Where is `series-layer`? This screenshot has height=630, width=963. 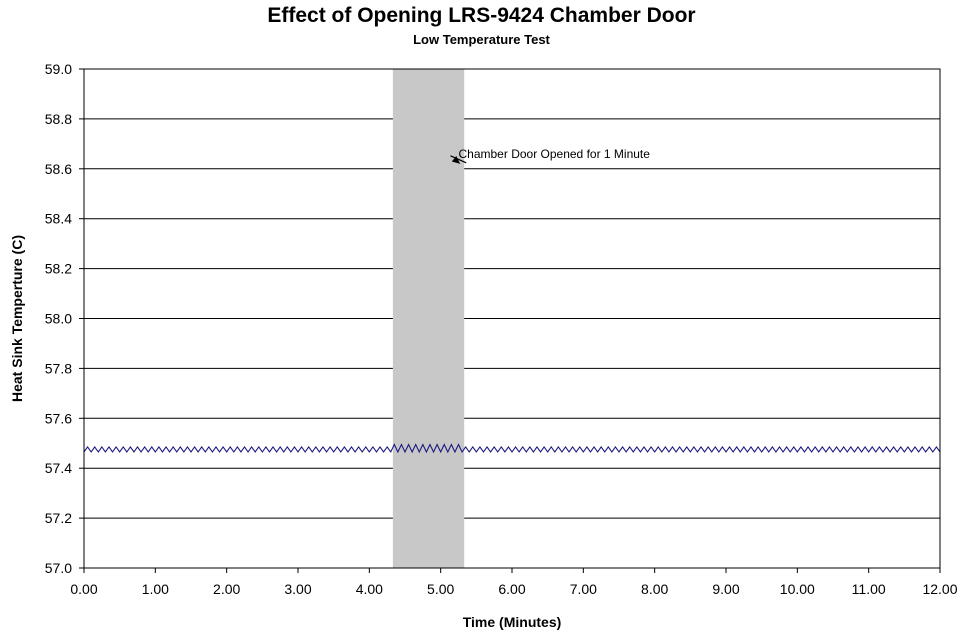
series-layer is located at coordinates (512, 448).